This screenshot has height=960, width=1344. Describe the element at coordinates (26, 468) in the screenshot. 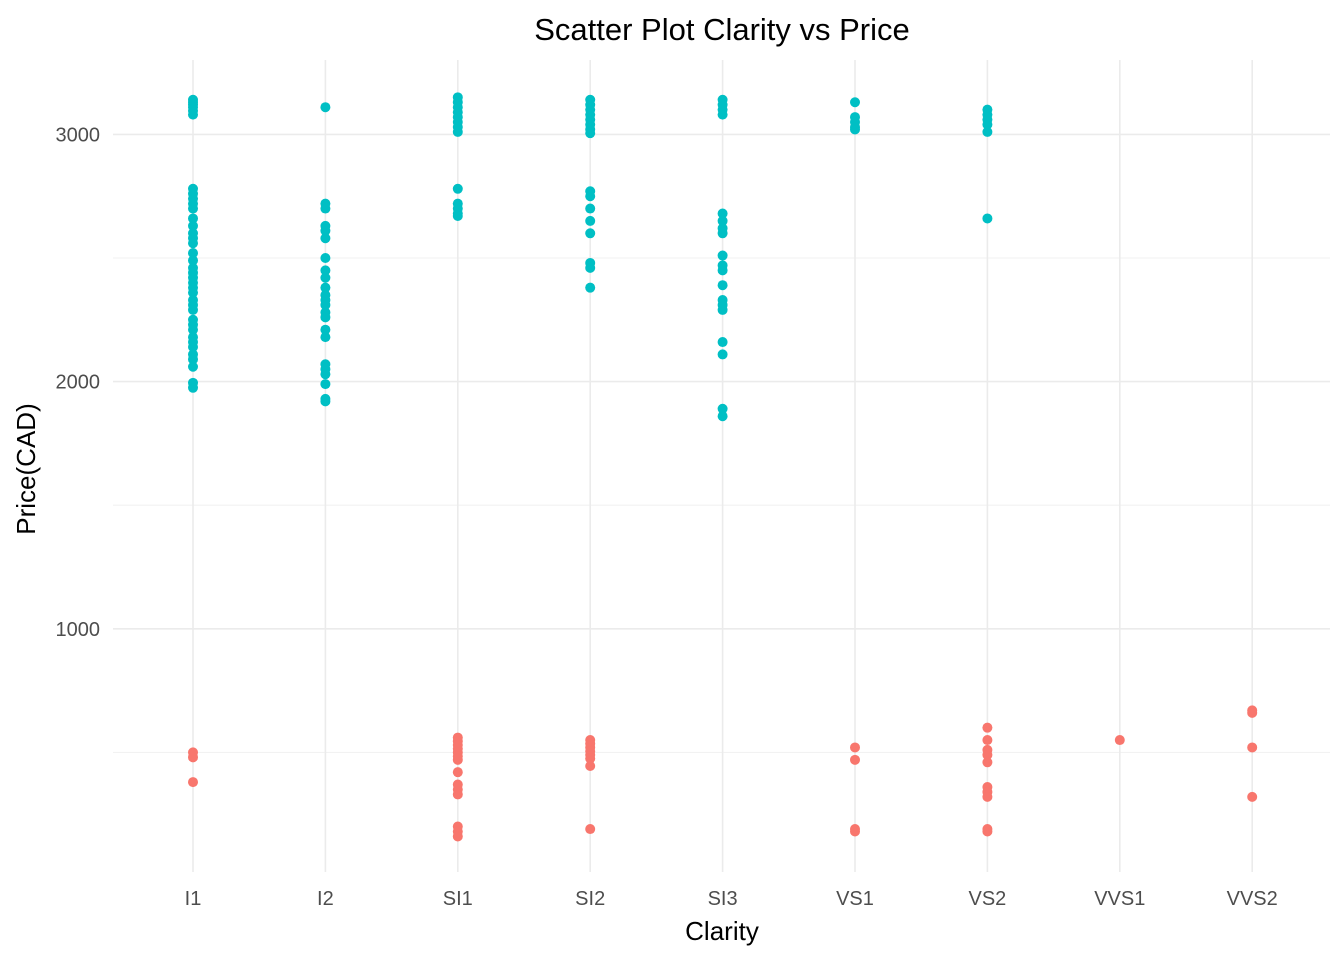

I see `y-axis-title: Price(CAD)` at that location.